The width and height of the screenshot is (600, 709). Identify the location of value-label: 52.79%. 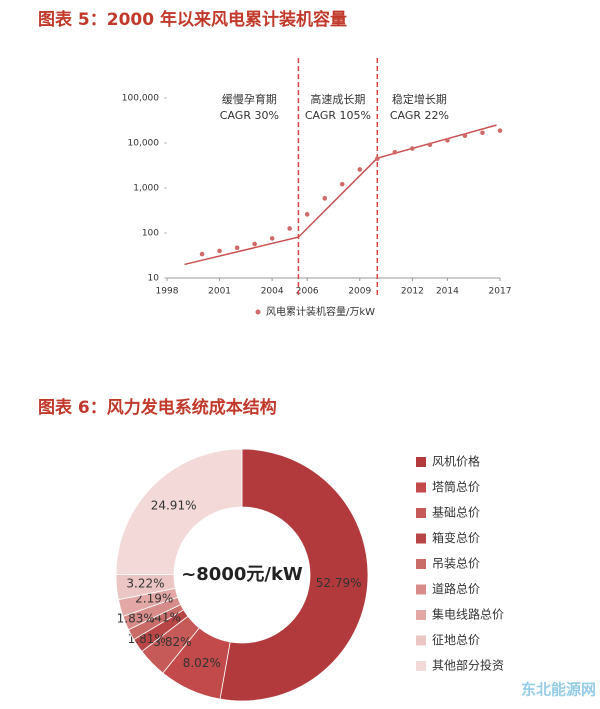
(339, 583).